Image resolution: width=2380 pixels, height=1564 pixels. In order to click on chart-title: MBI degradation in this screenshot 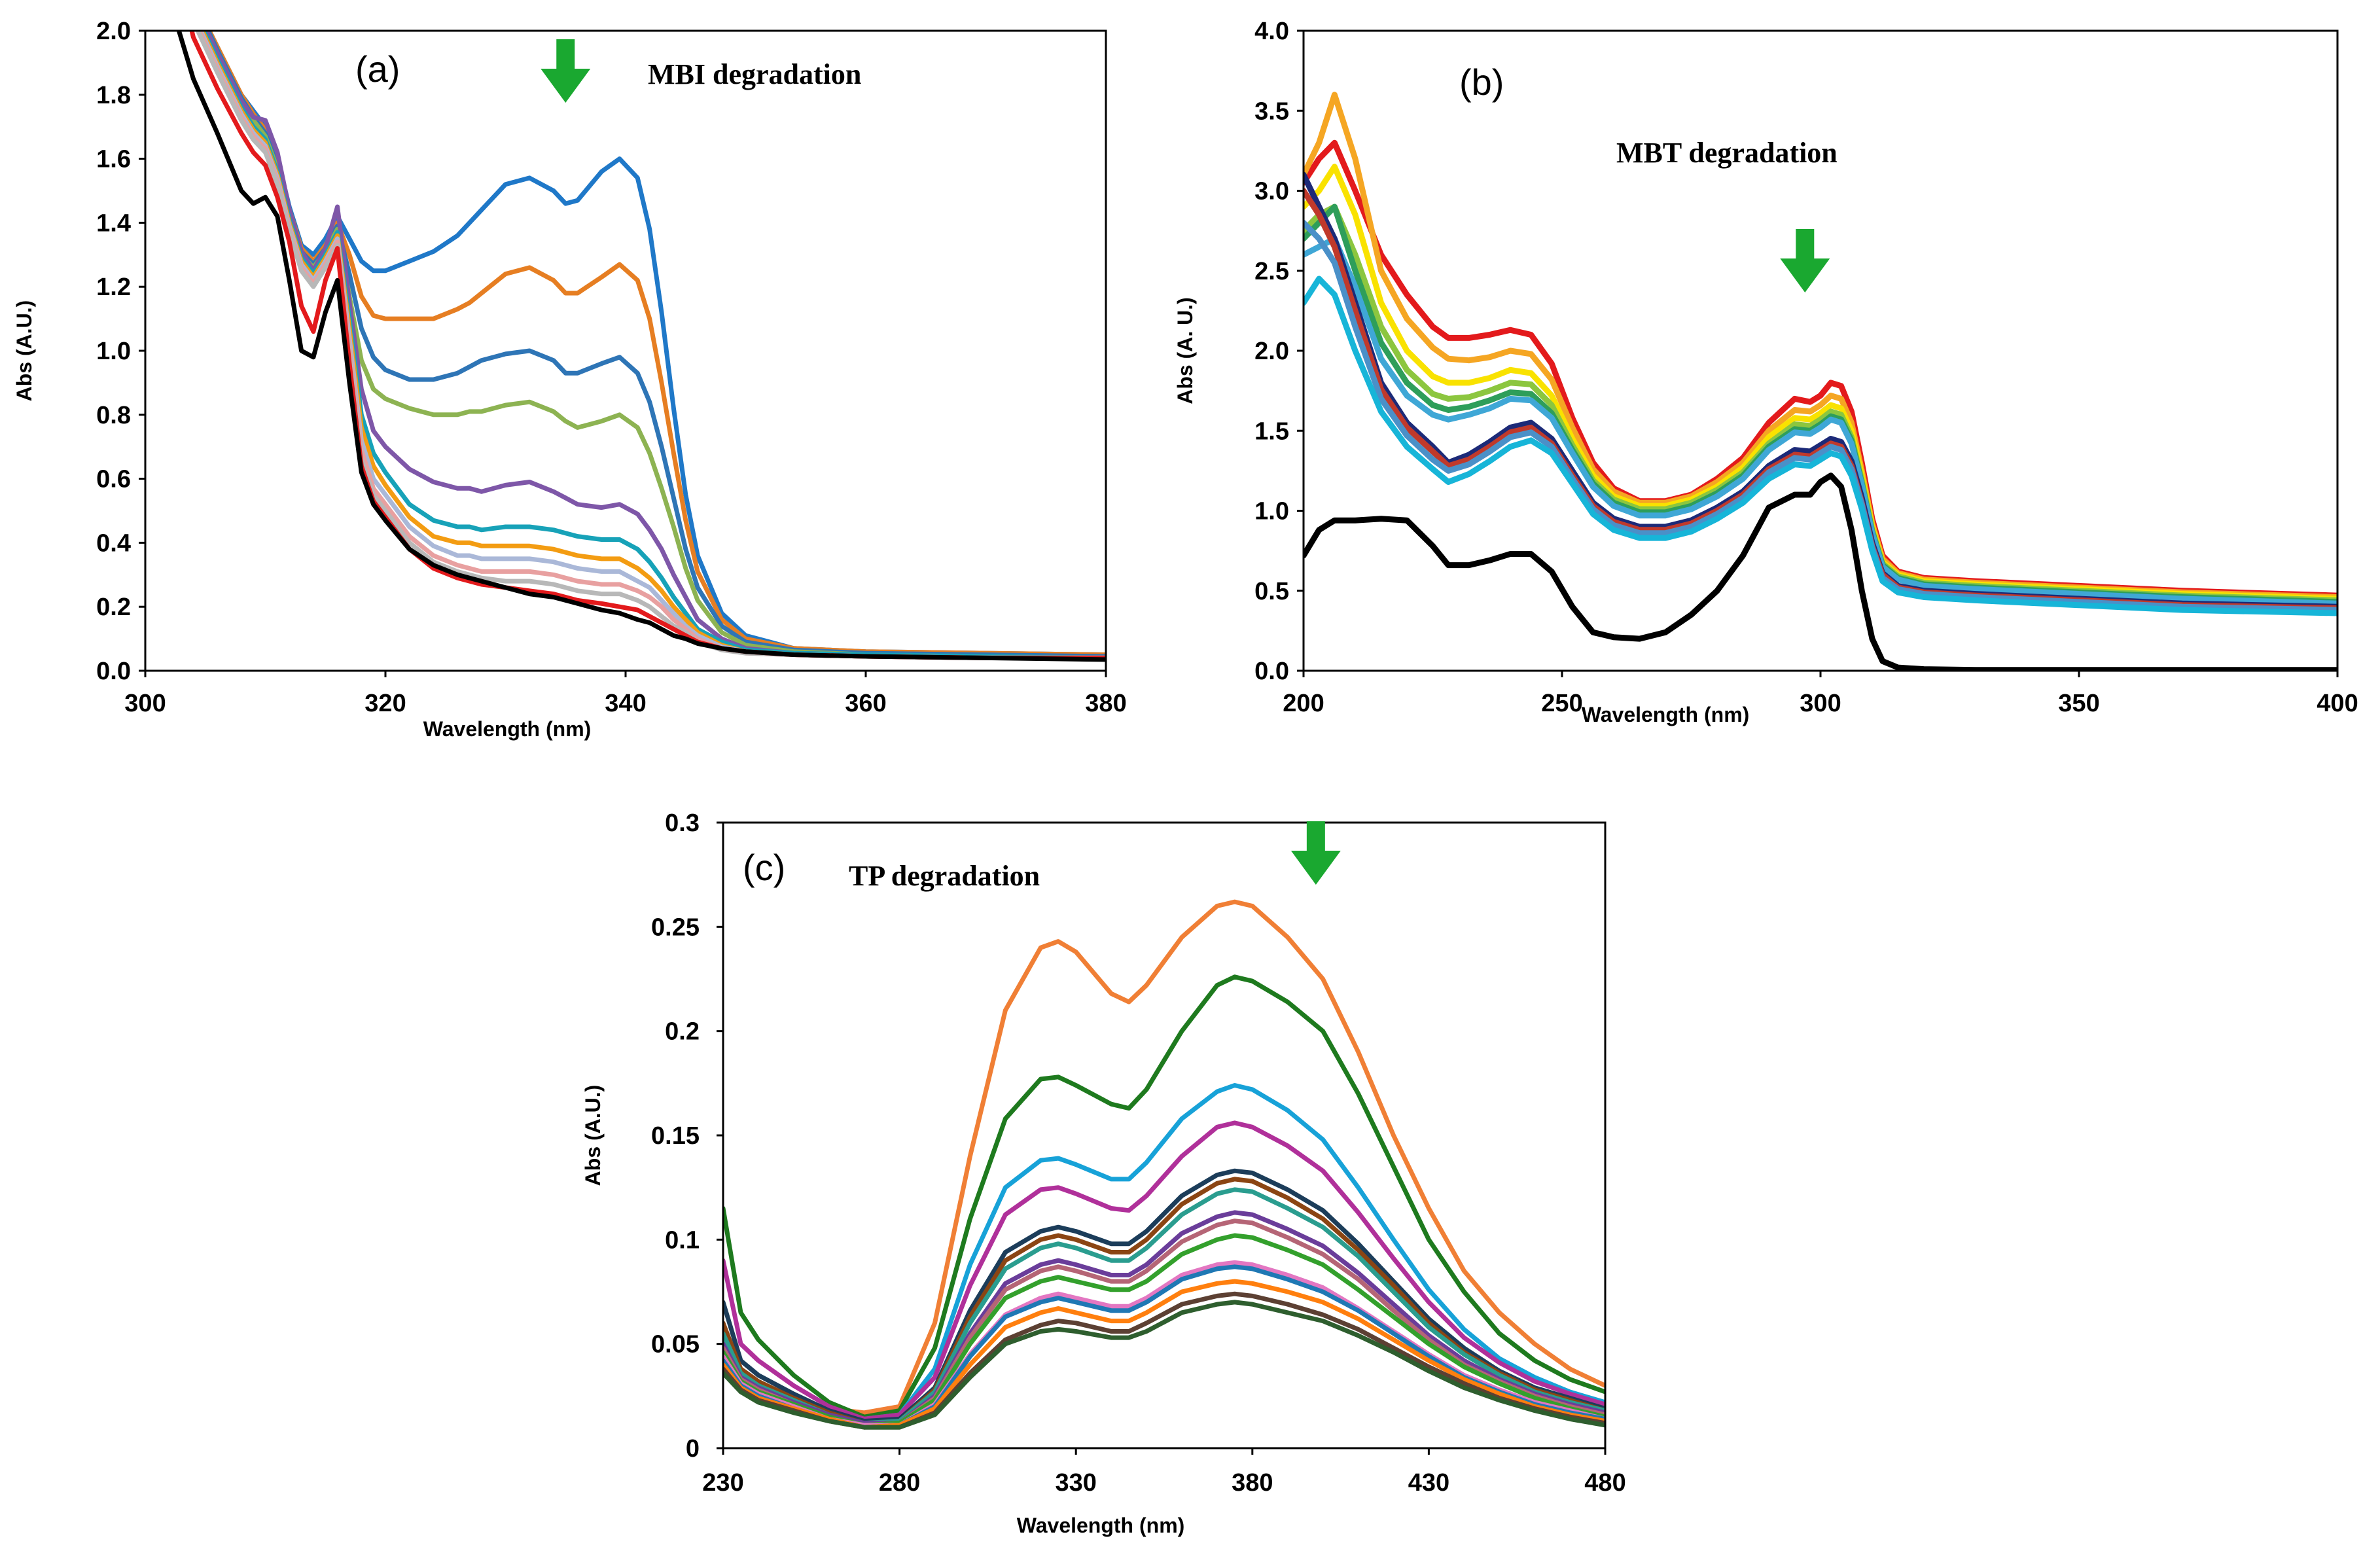, I will do `click(754, 74)`.